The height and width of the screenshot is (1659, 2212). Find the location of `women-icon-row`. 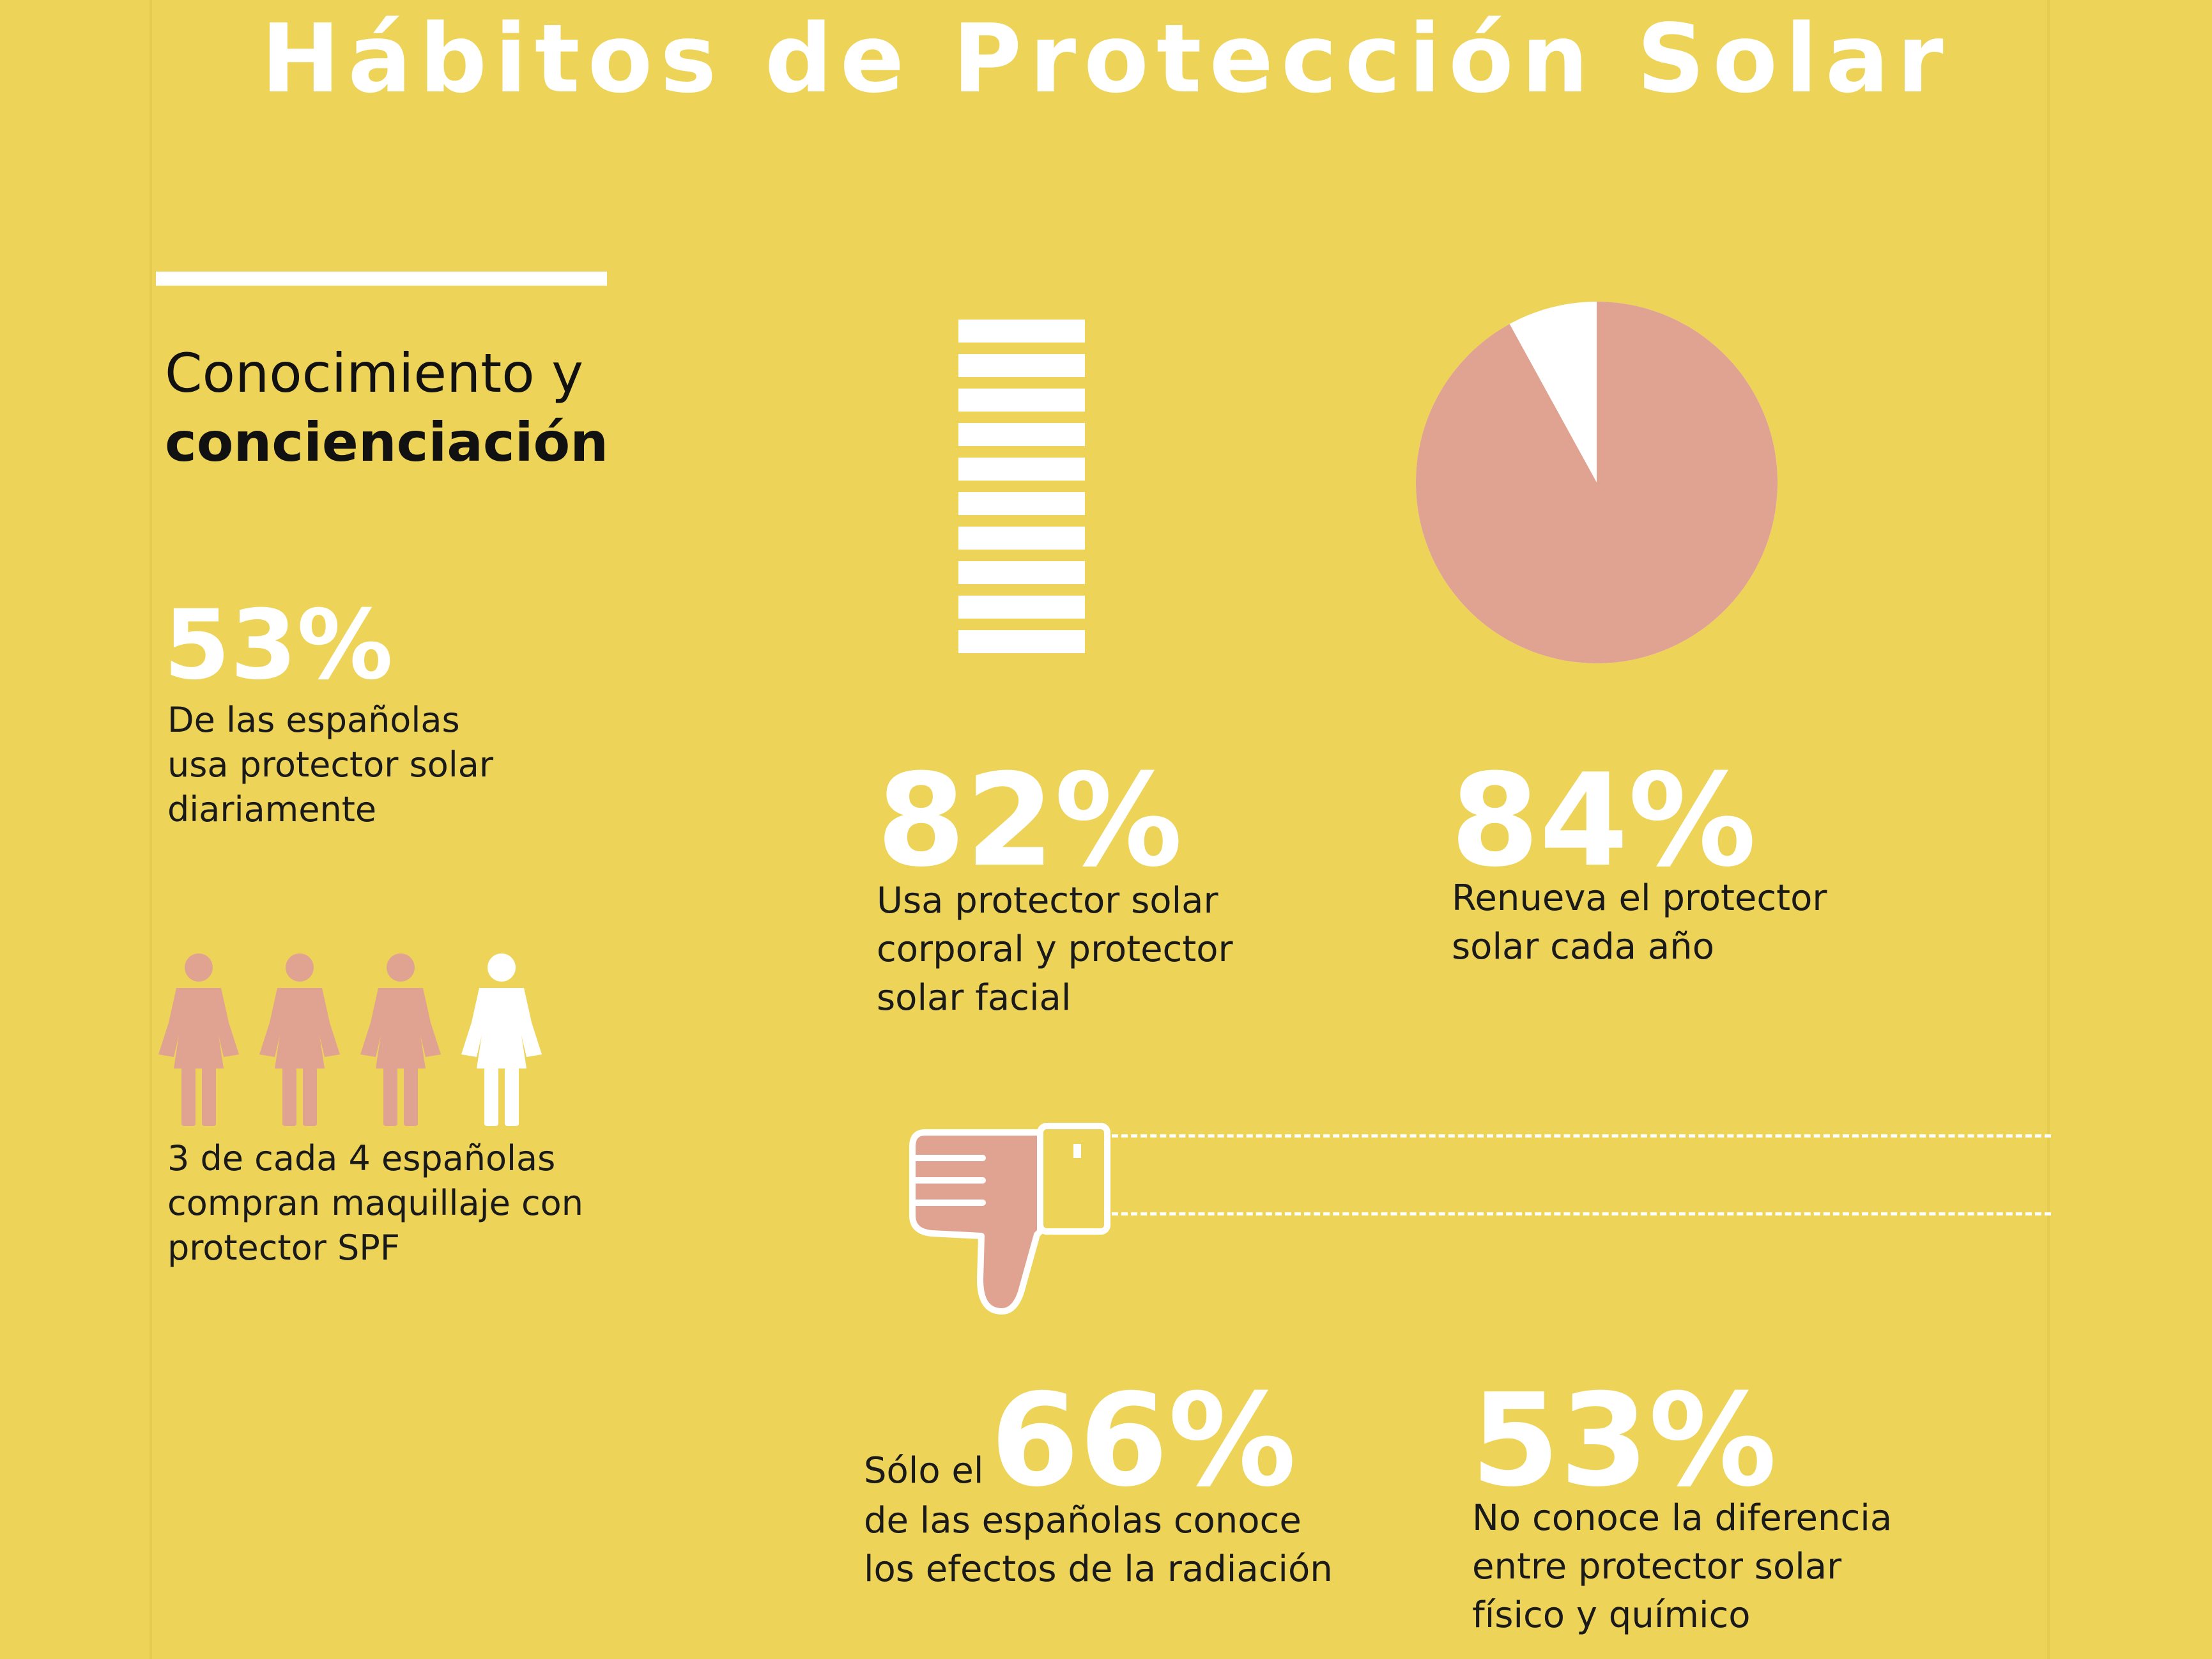

women-icon-row is located at coordinates (359, 1040).